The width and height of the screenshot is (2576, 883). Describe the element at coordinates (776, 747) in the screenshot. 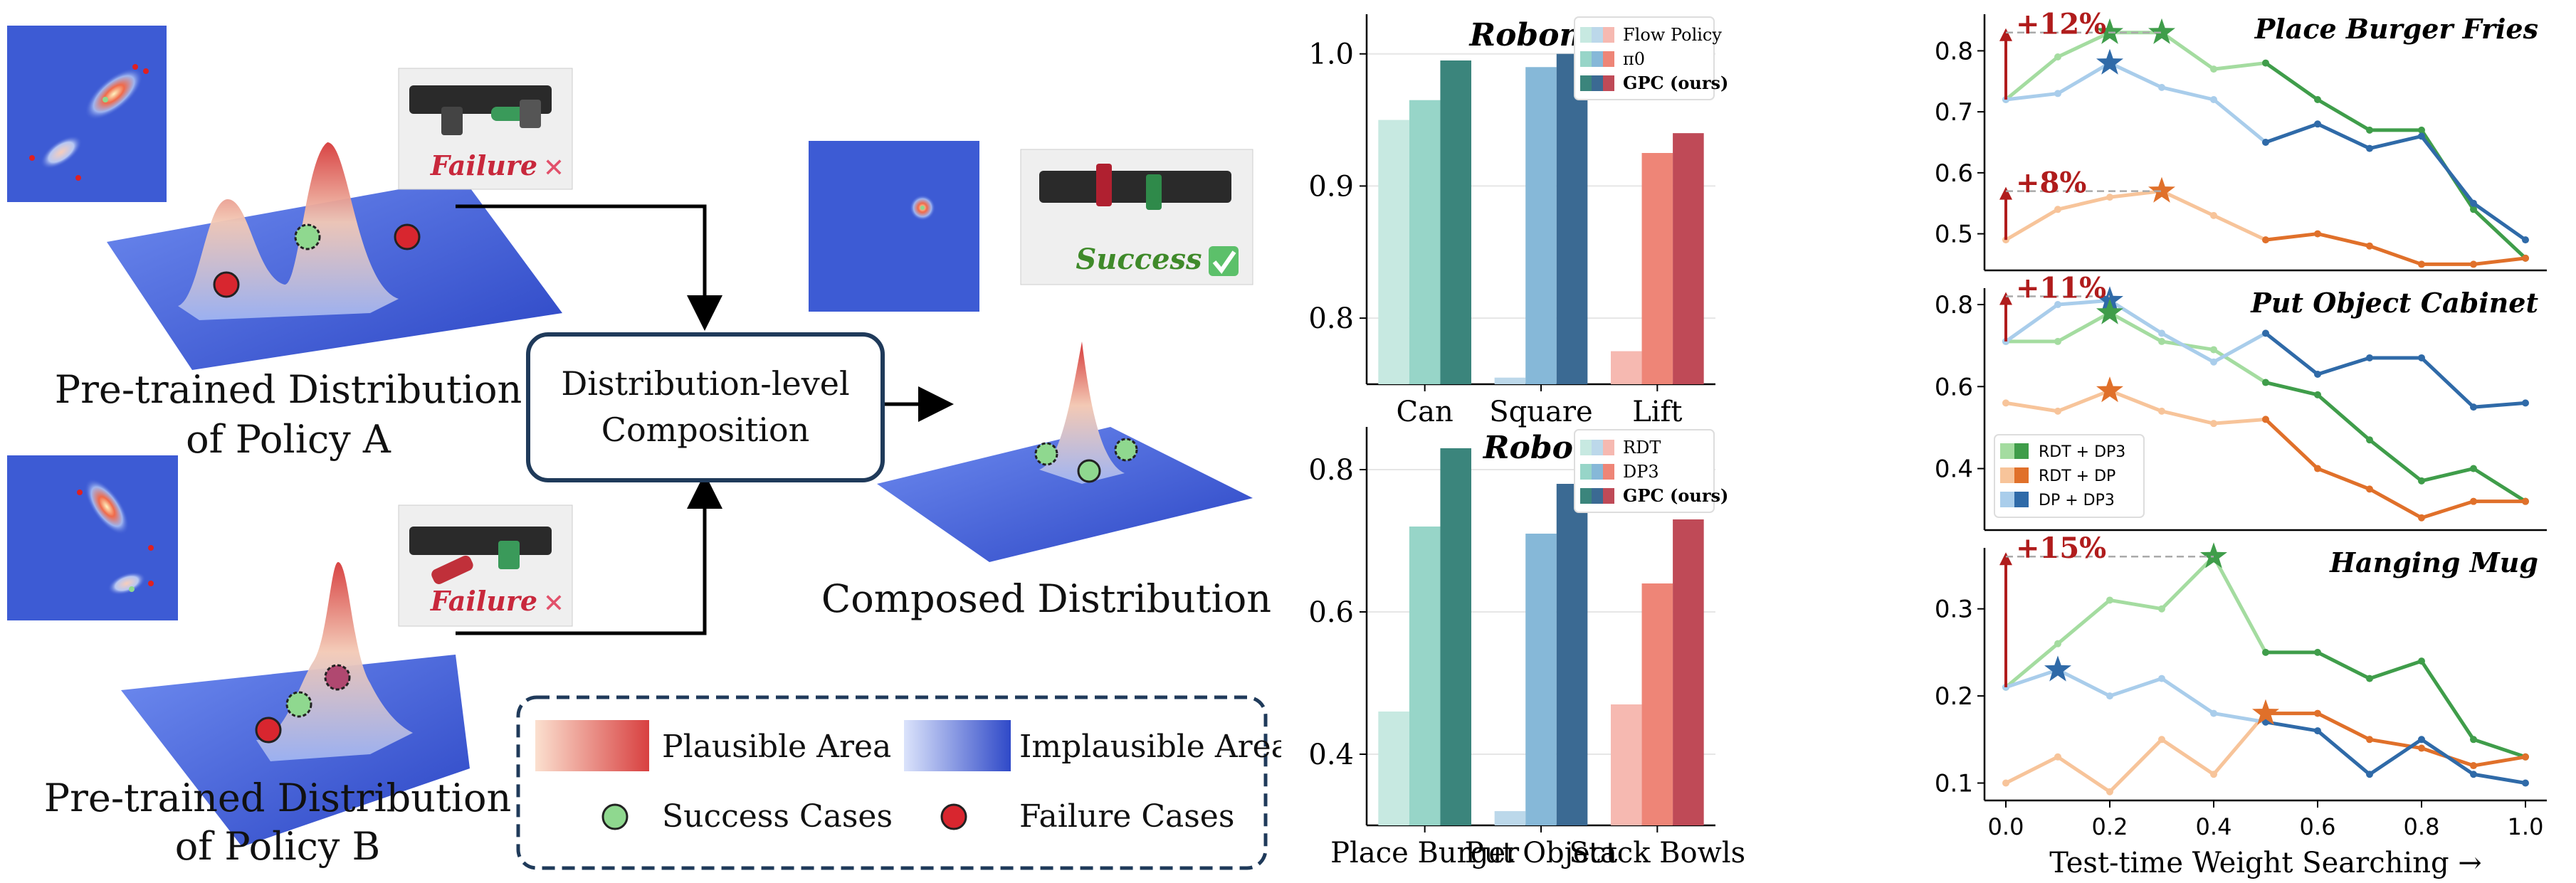

I see `legend-plausible: Plausible Area` at that location.